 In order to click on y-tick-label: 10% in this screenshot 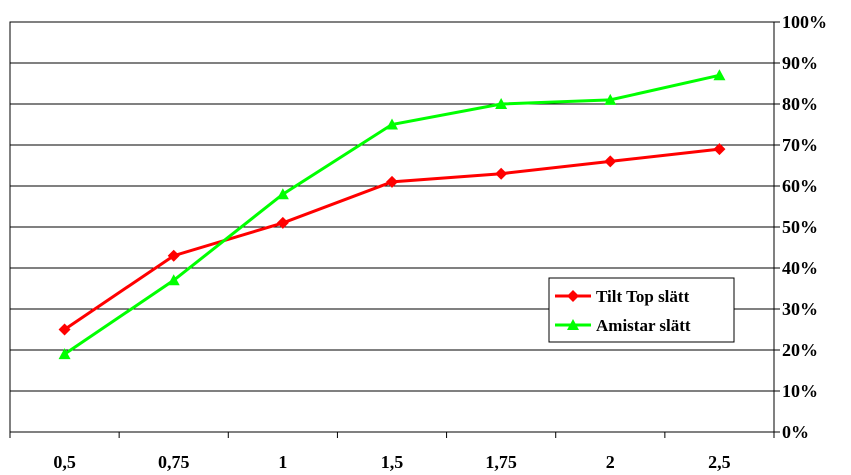, I will do `click(800, 391)`.